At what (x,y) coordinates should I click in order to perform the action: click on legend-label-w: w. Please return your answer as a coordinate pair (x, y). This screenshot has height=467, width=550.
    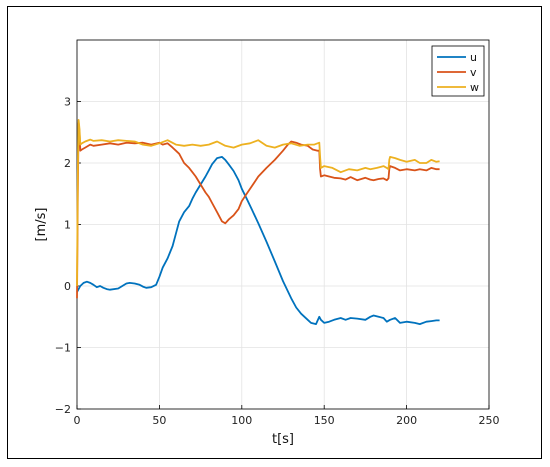
    Looking at the image, I should click on (474, 87).